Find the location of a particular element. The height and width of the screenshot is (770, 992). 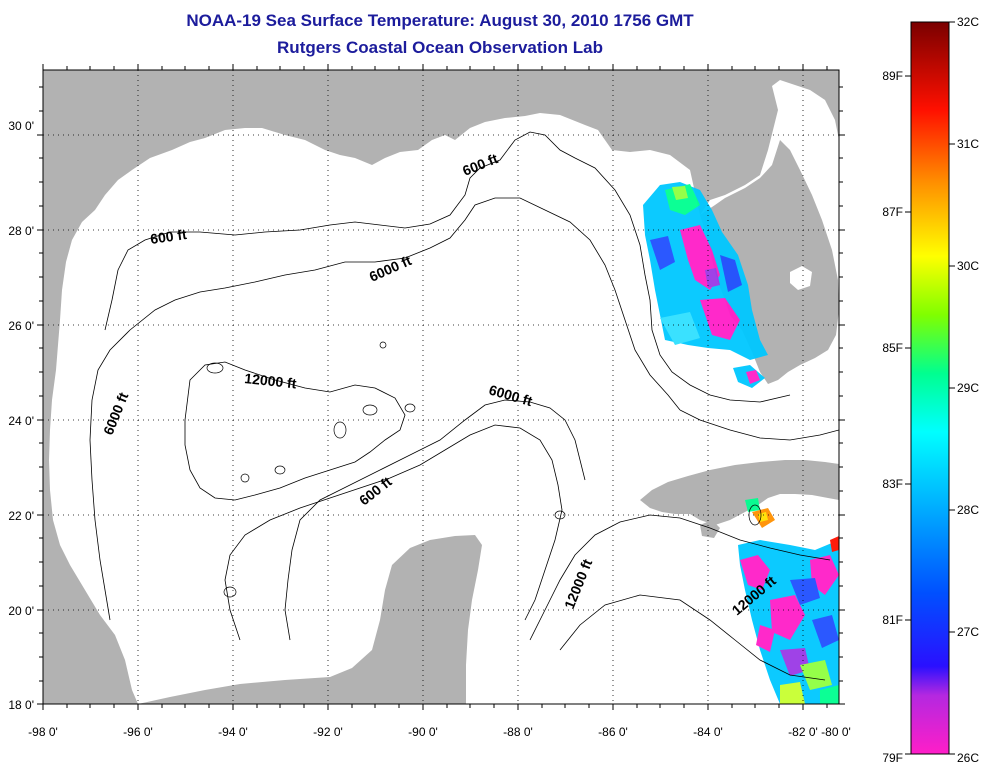

colorbar-celsius-label: 31C is located at coordinates (968, 144).